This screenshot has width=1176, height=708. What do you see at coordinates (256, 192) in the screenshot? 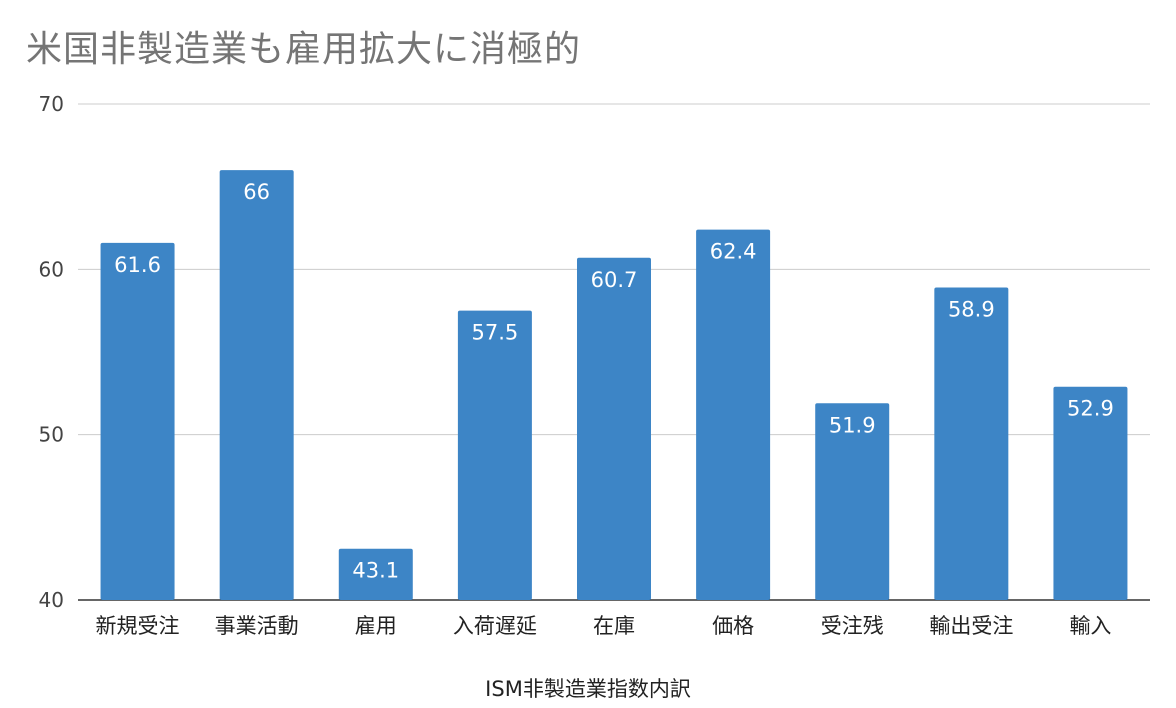
I see `data-label: 66` at bounding box center [256, 192].